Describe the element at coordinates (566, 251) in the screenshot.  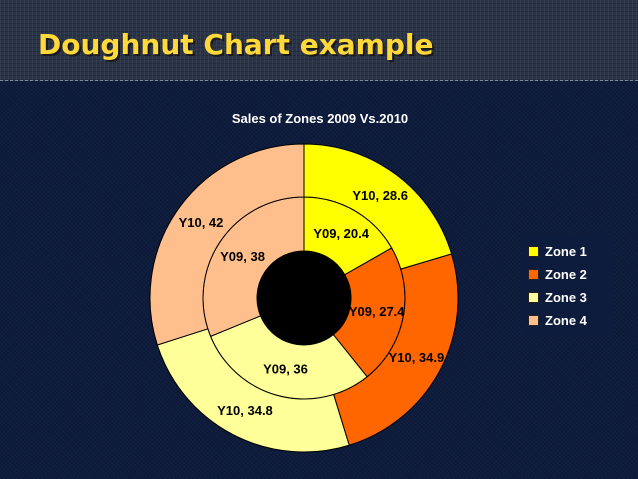
I see `legend-label: Zone 1` at that location.